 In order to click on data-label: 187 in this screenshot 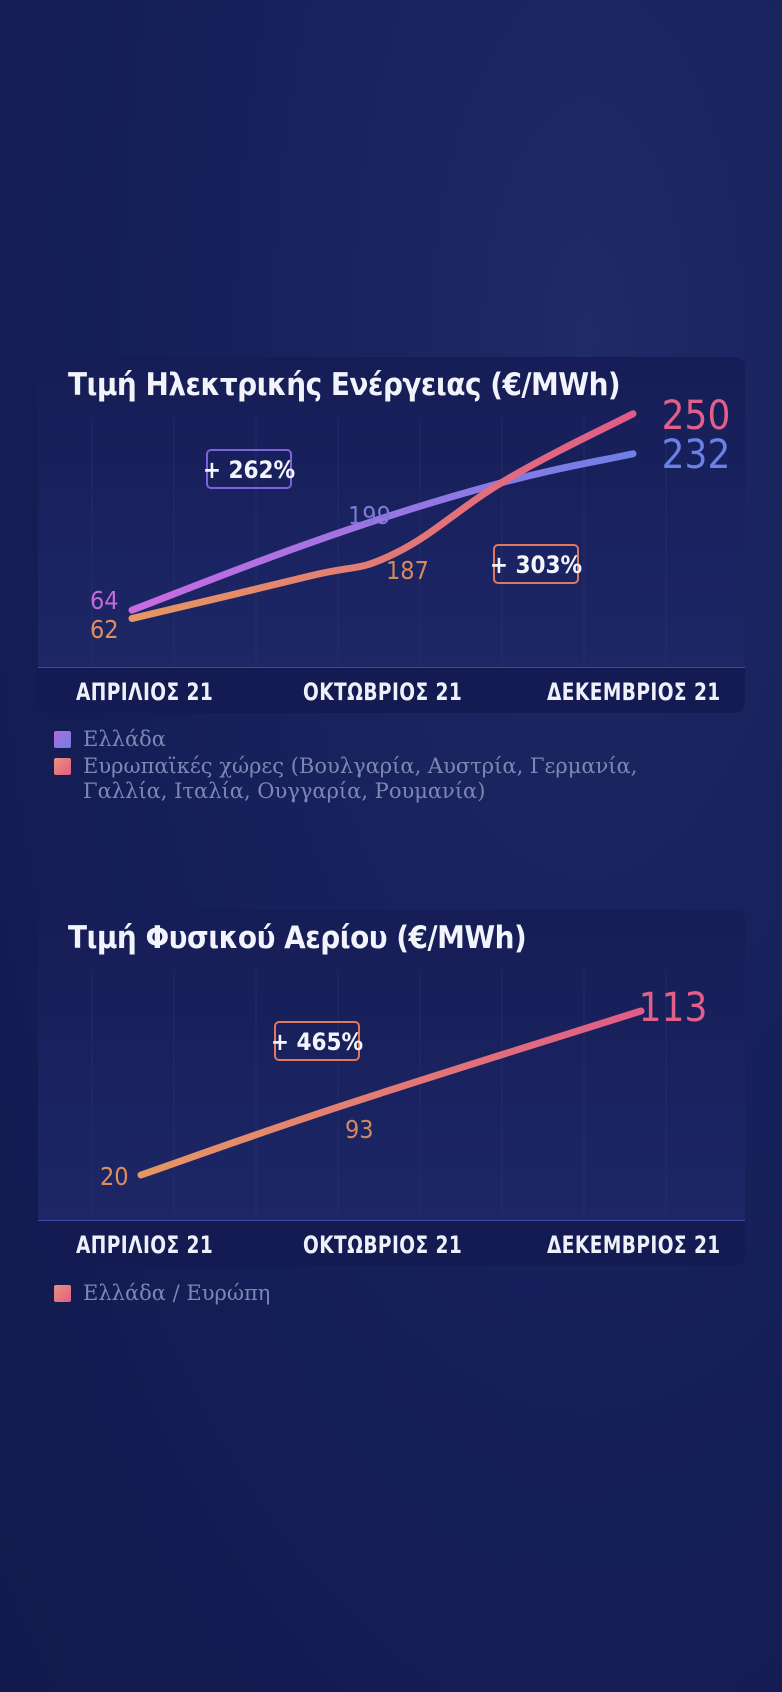, I will do `click(407, 570)`.